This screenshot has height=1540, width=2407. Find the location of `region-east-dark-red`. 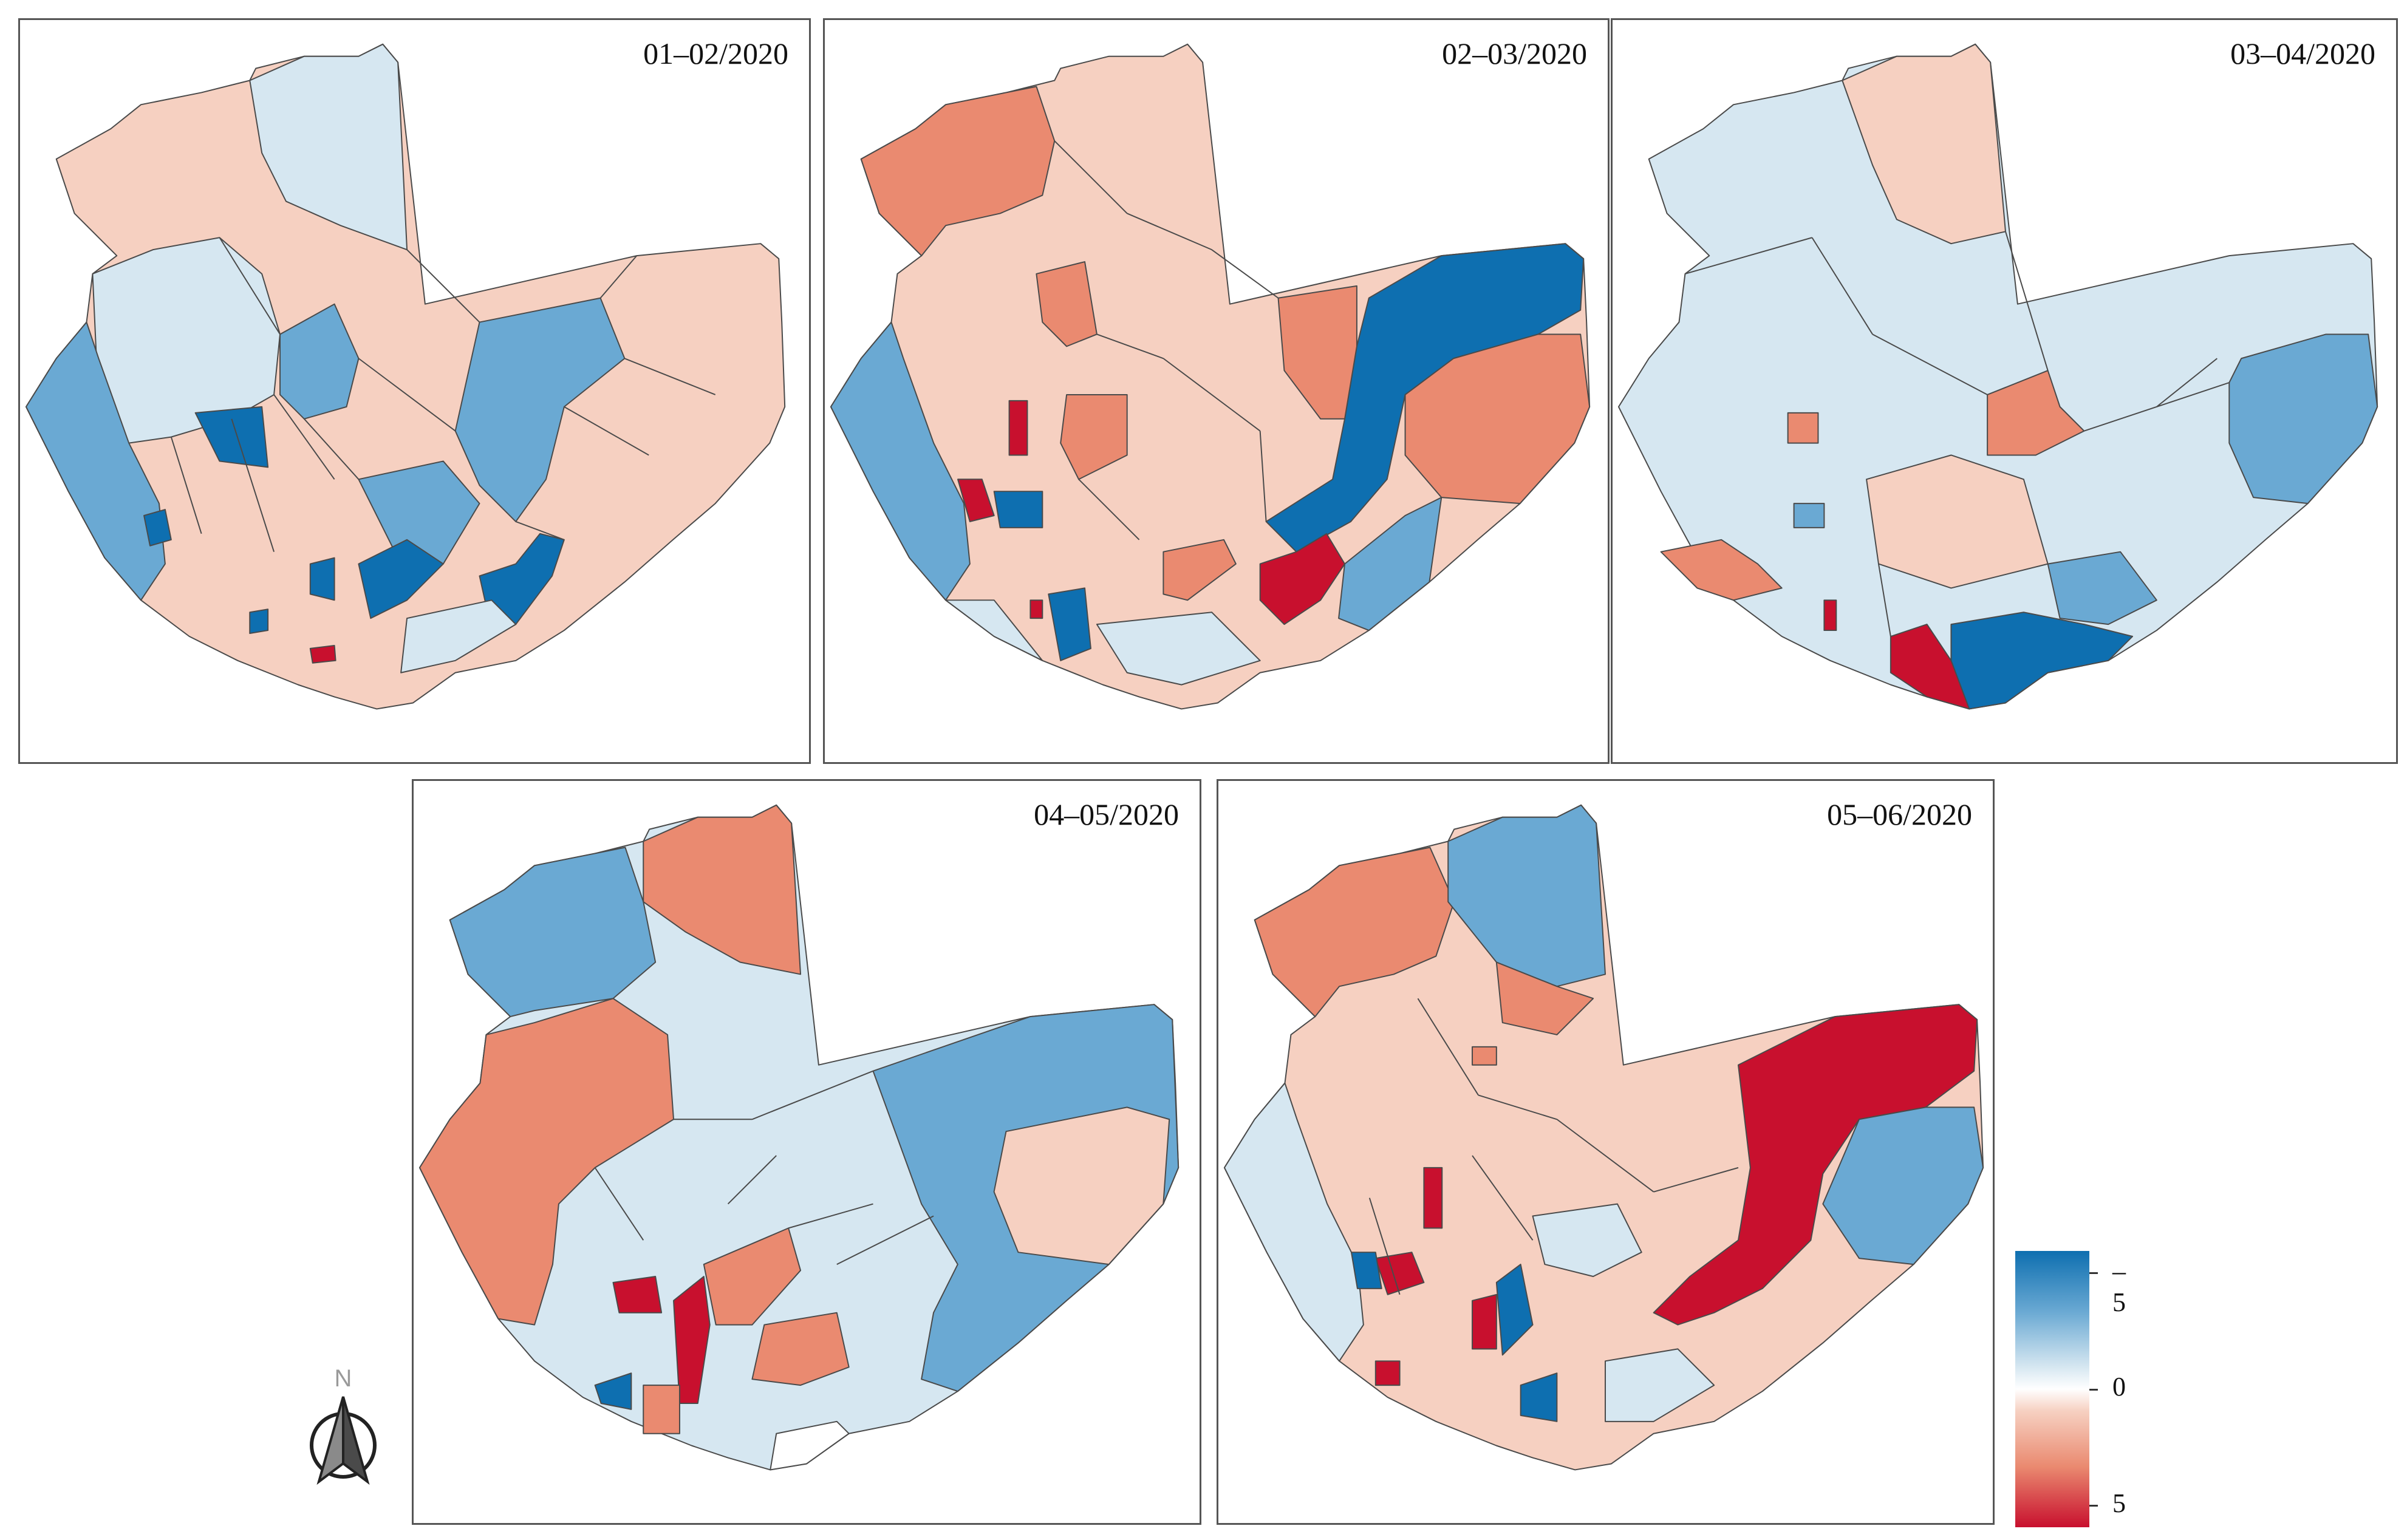

region-east-dark-red is located at coordinates (1815, 1165).